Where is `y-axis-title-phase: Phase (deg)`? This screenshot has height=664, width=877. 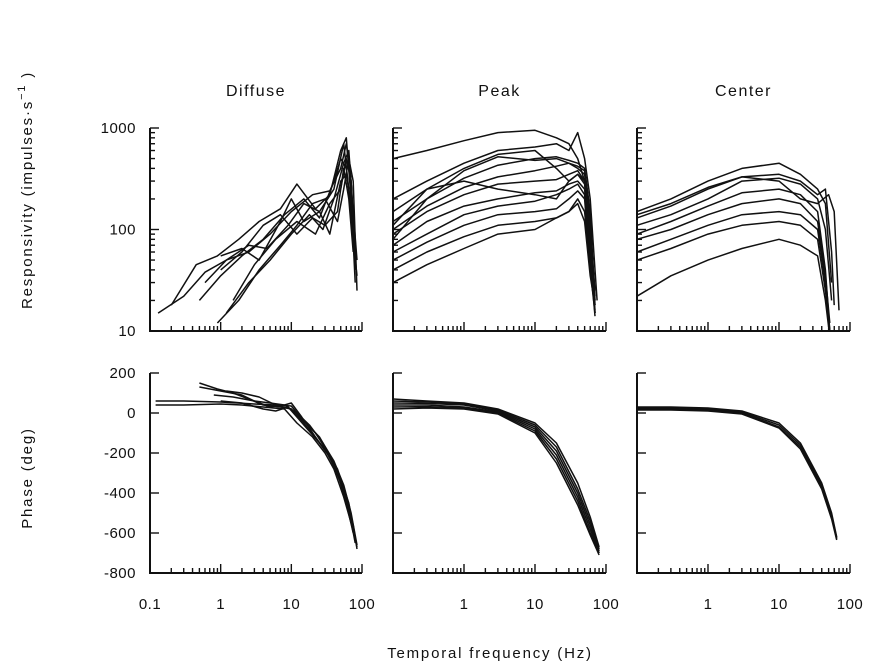 y-axis-title-phase: Phase (deg) is located at coordinates (27, 478).